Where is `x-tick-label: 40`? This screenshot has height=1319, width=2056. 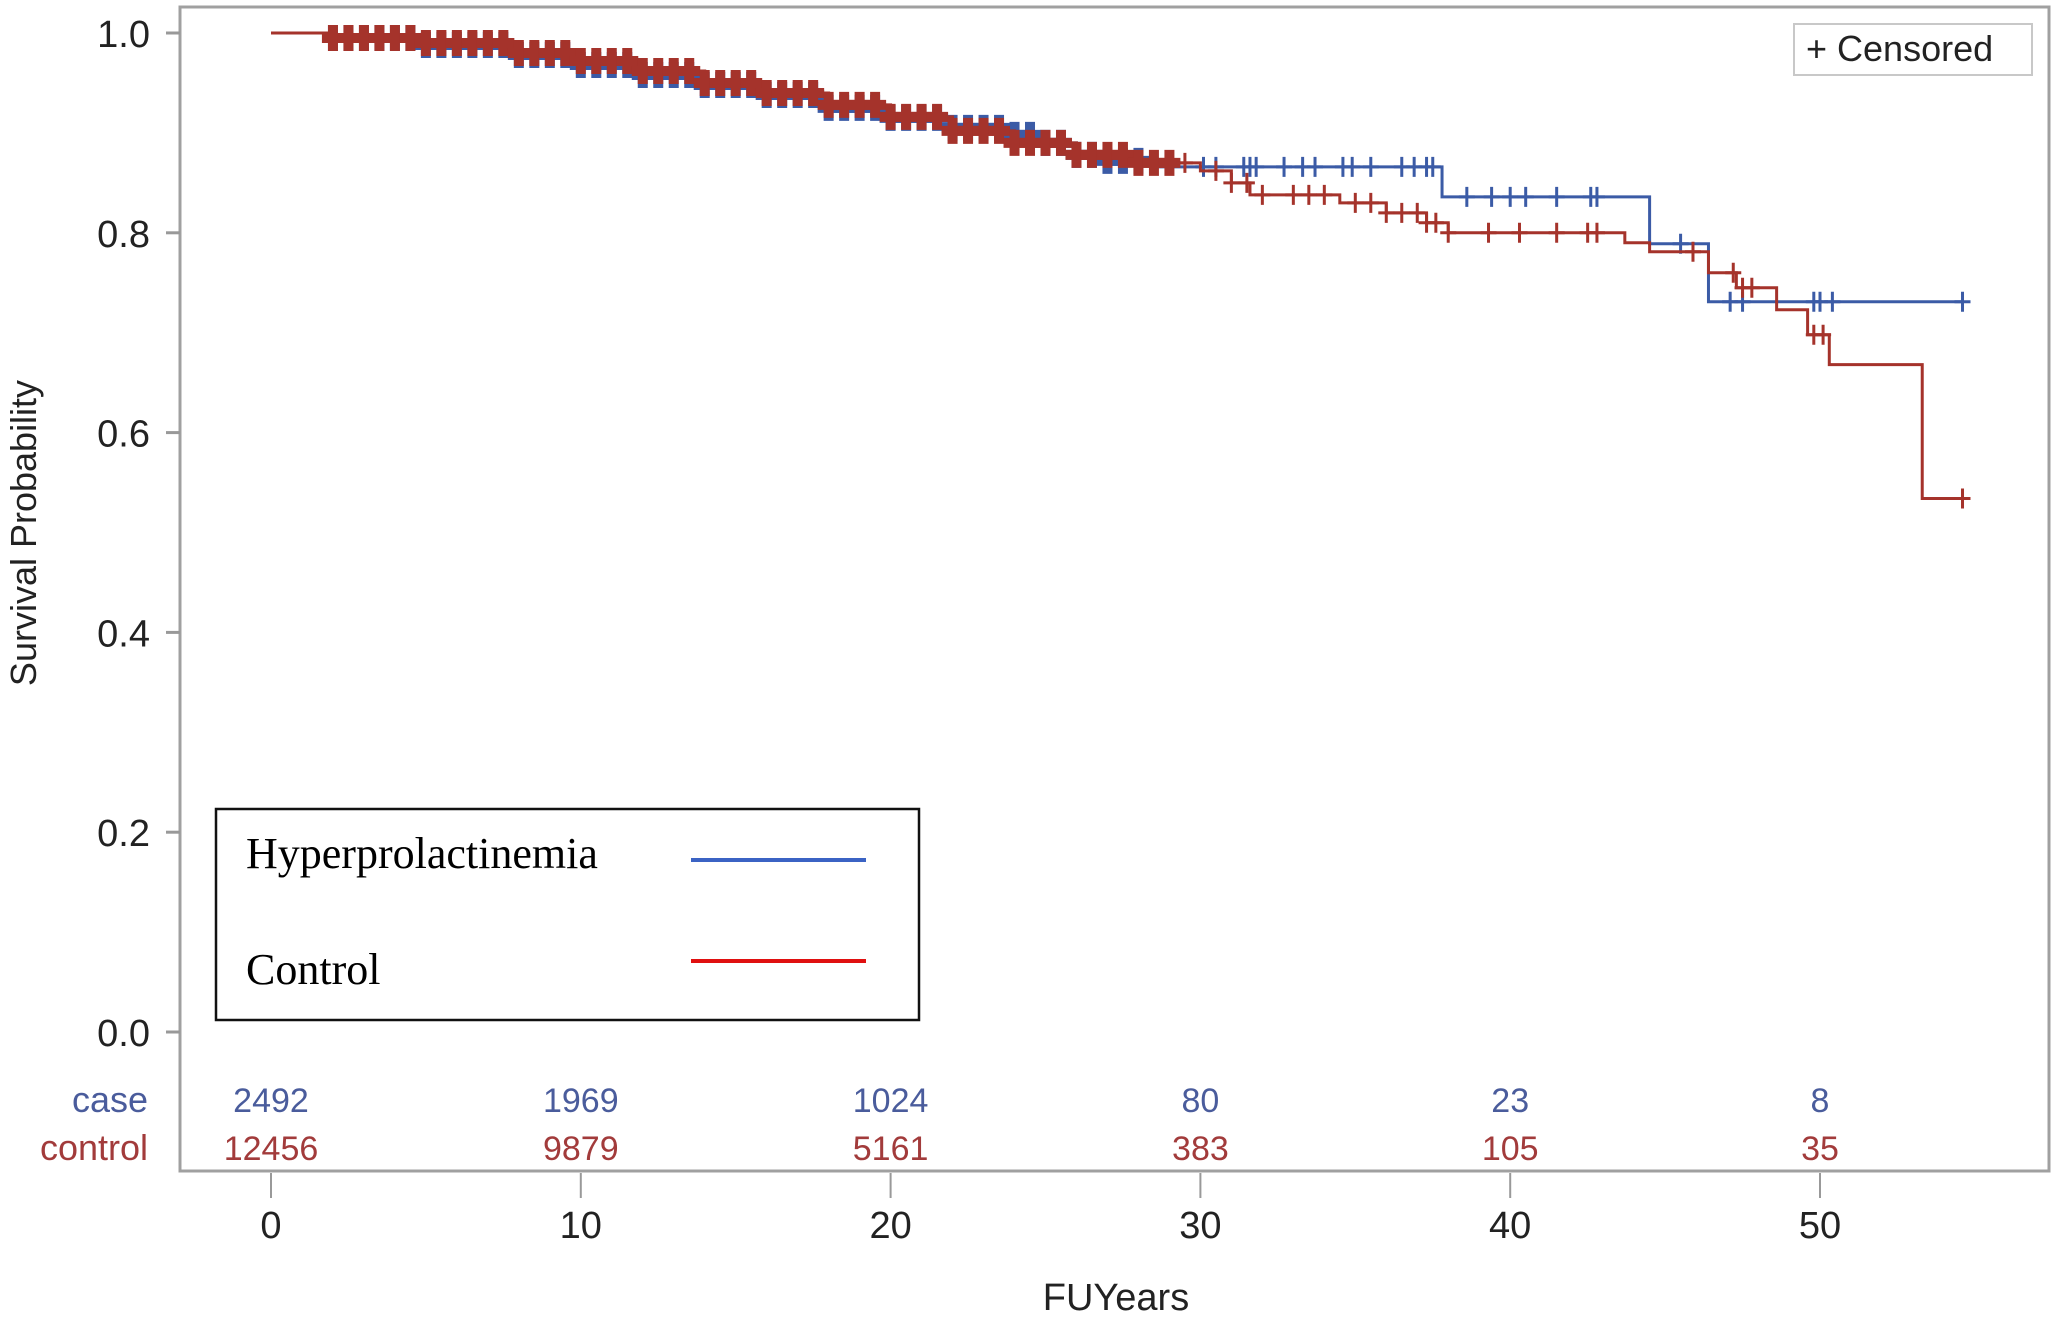
x-tick-label: 40 is located at coordinates (1510, 1226).